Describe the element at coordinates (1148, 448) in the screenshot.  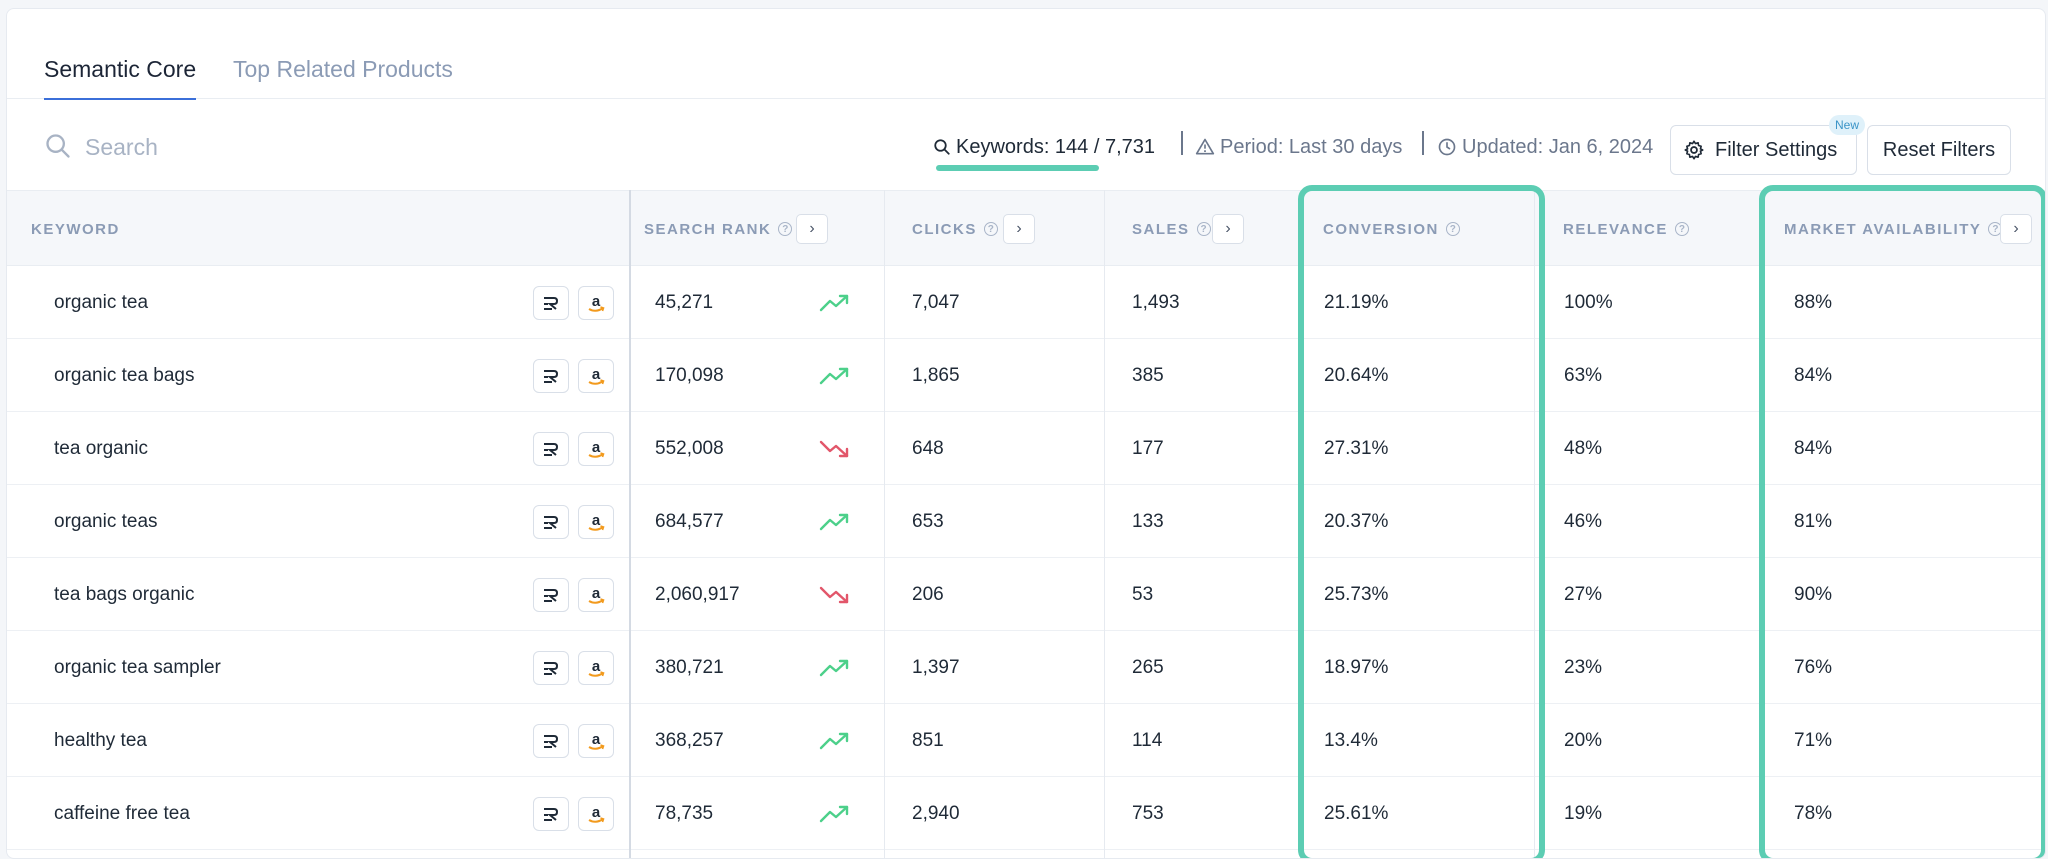
I see `sales-cell: 177` at that location.